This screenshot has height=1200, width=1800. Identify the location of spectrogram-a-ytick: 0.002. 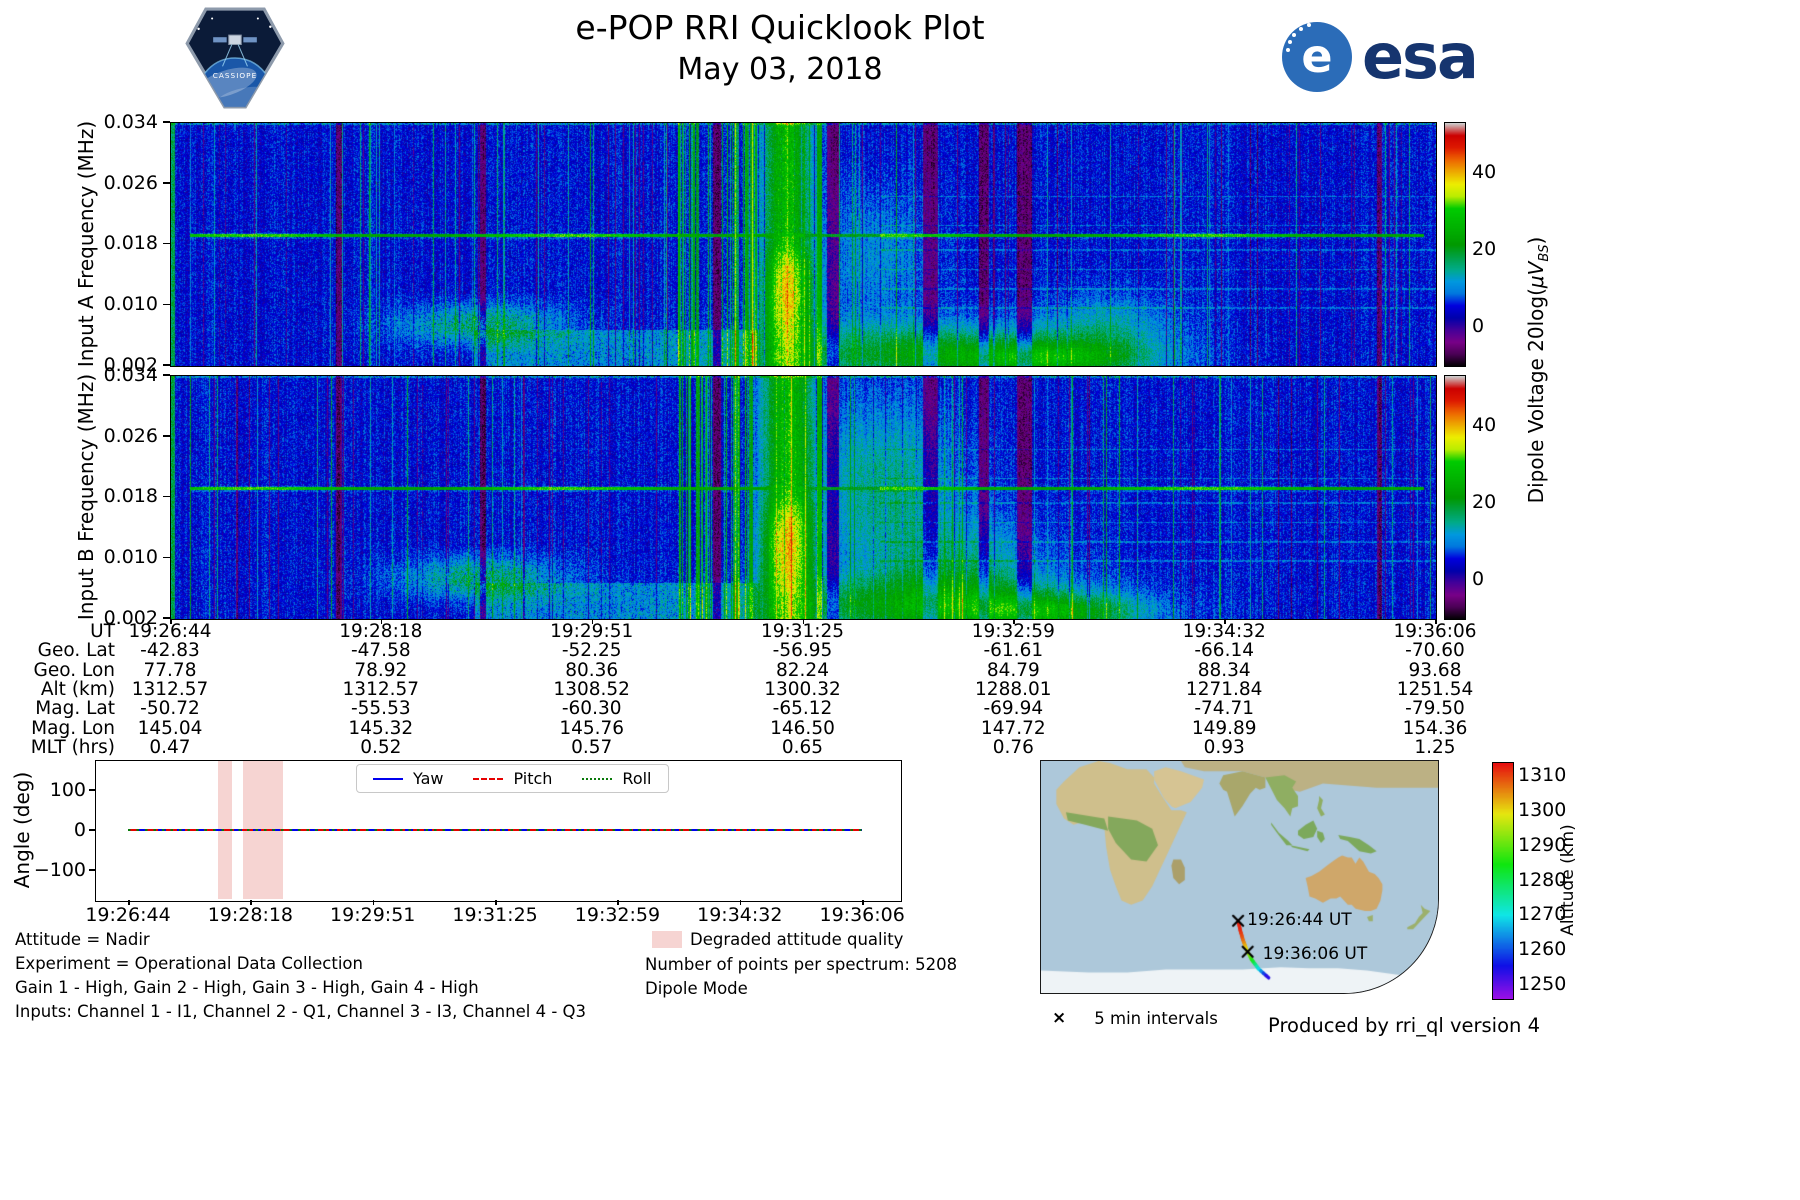
(130, 365).